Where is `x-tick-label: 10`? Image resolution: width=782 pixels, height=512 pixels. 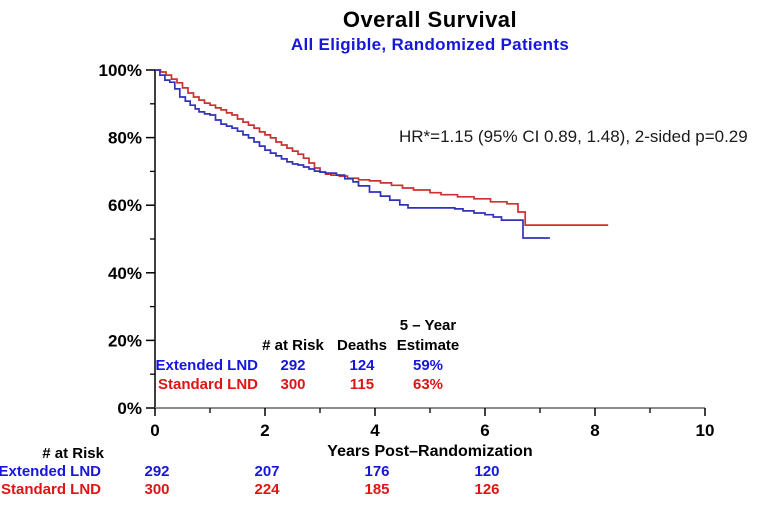
x-tick-label: 10 is located at coordinates (705, 430).